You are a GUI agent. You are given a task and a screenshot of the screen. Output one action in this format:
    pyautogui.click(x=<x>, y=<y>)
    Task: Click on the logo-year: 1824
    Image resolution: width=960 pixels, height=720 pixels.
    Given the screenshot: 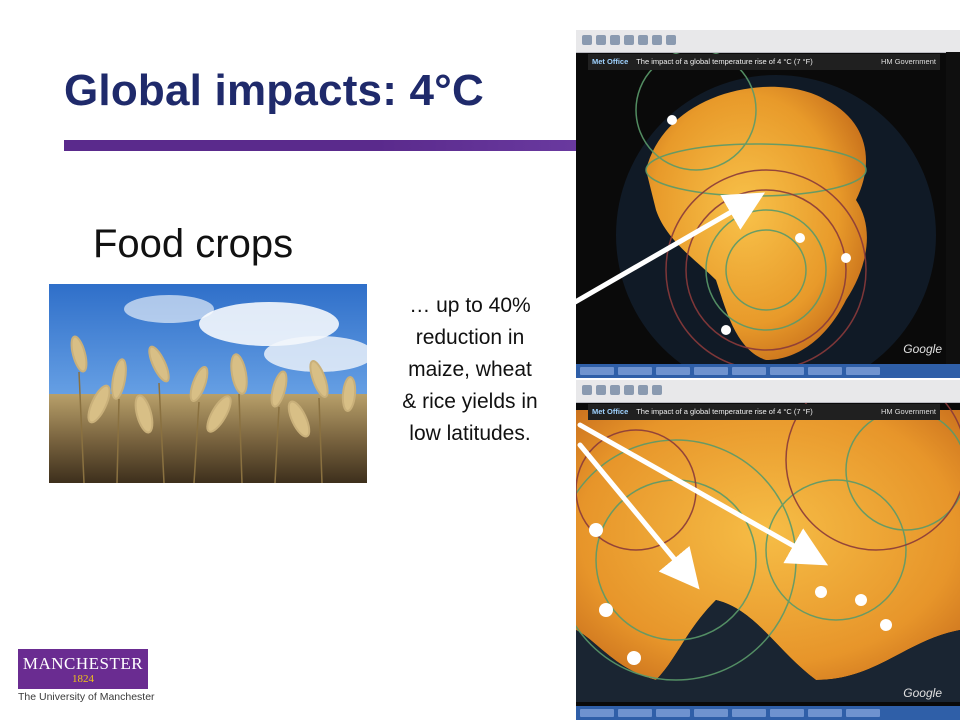 What is the action you would take?
    pyautogui.click(x=83, y=679)
    